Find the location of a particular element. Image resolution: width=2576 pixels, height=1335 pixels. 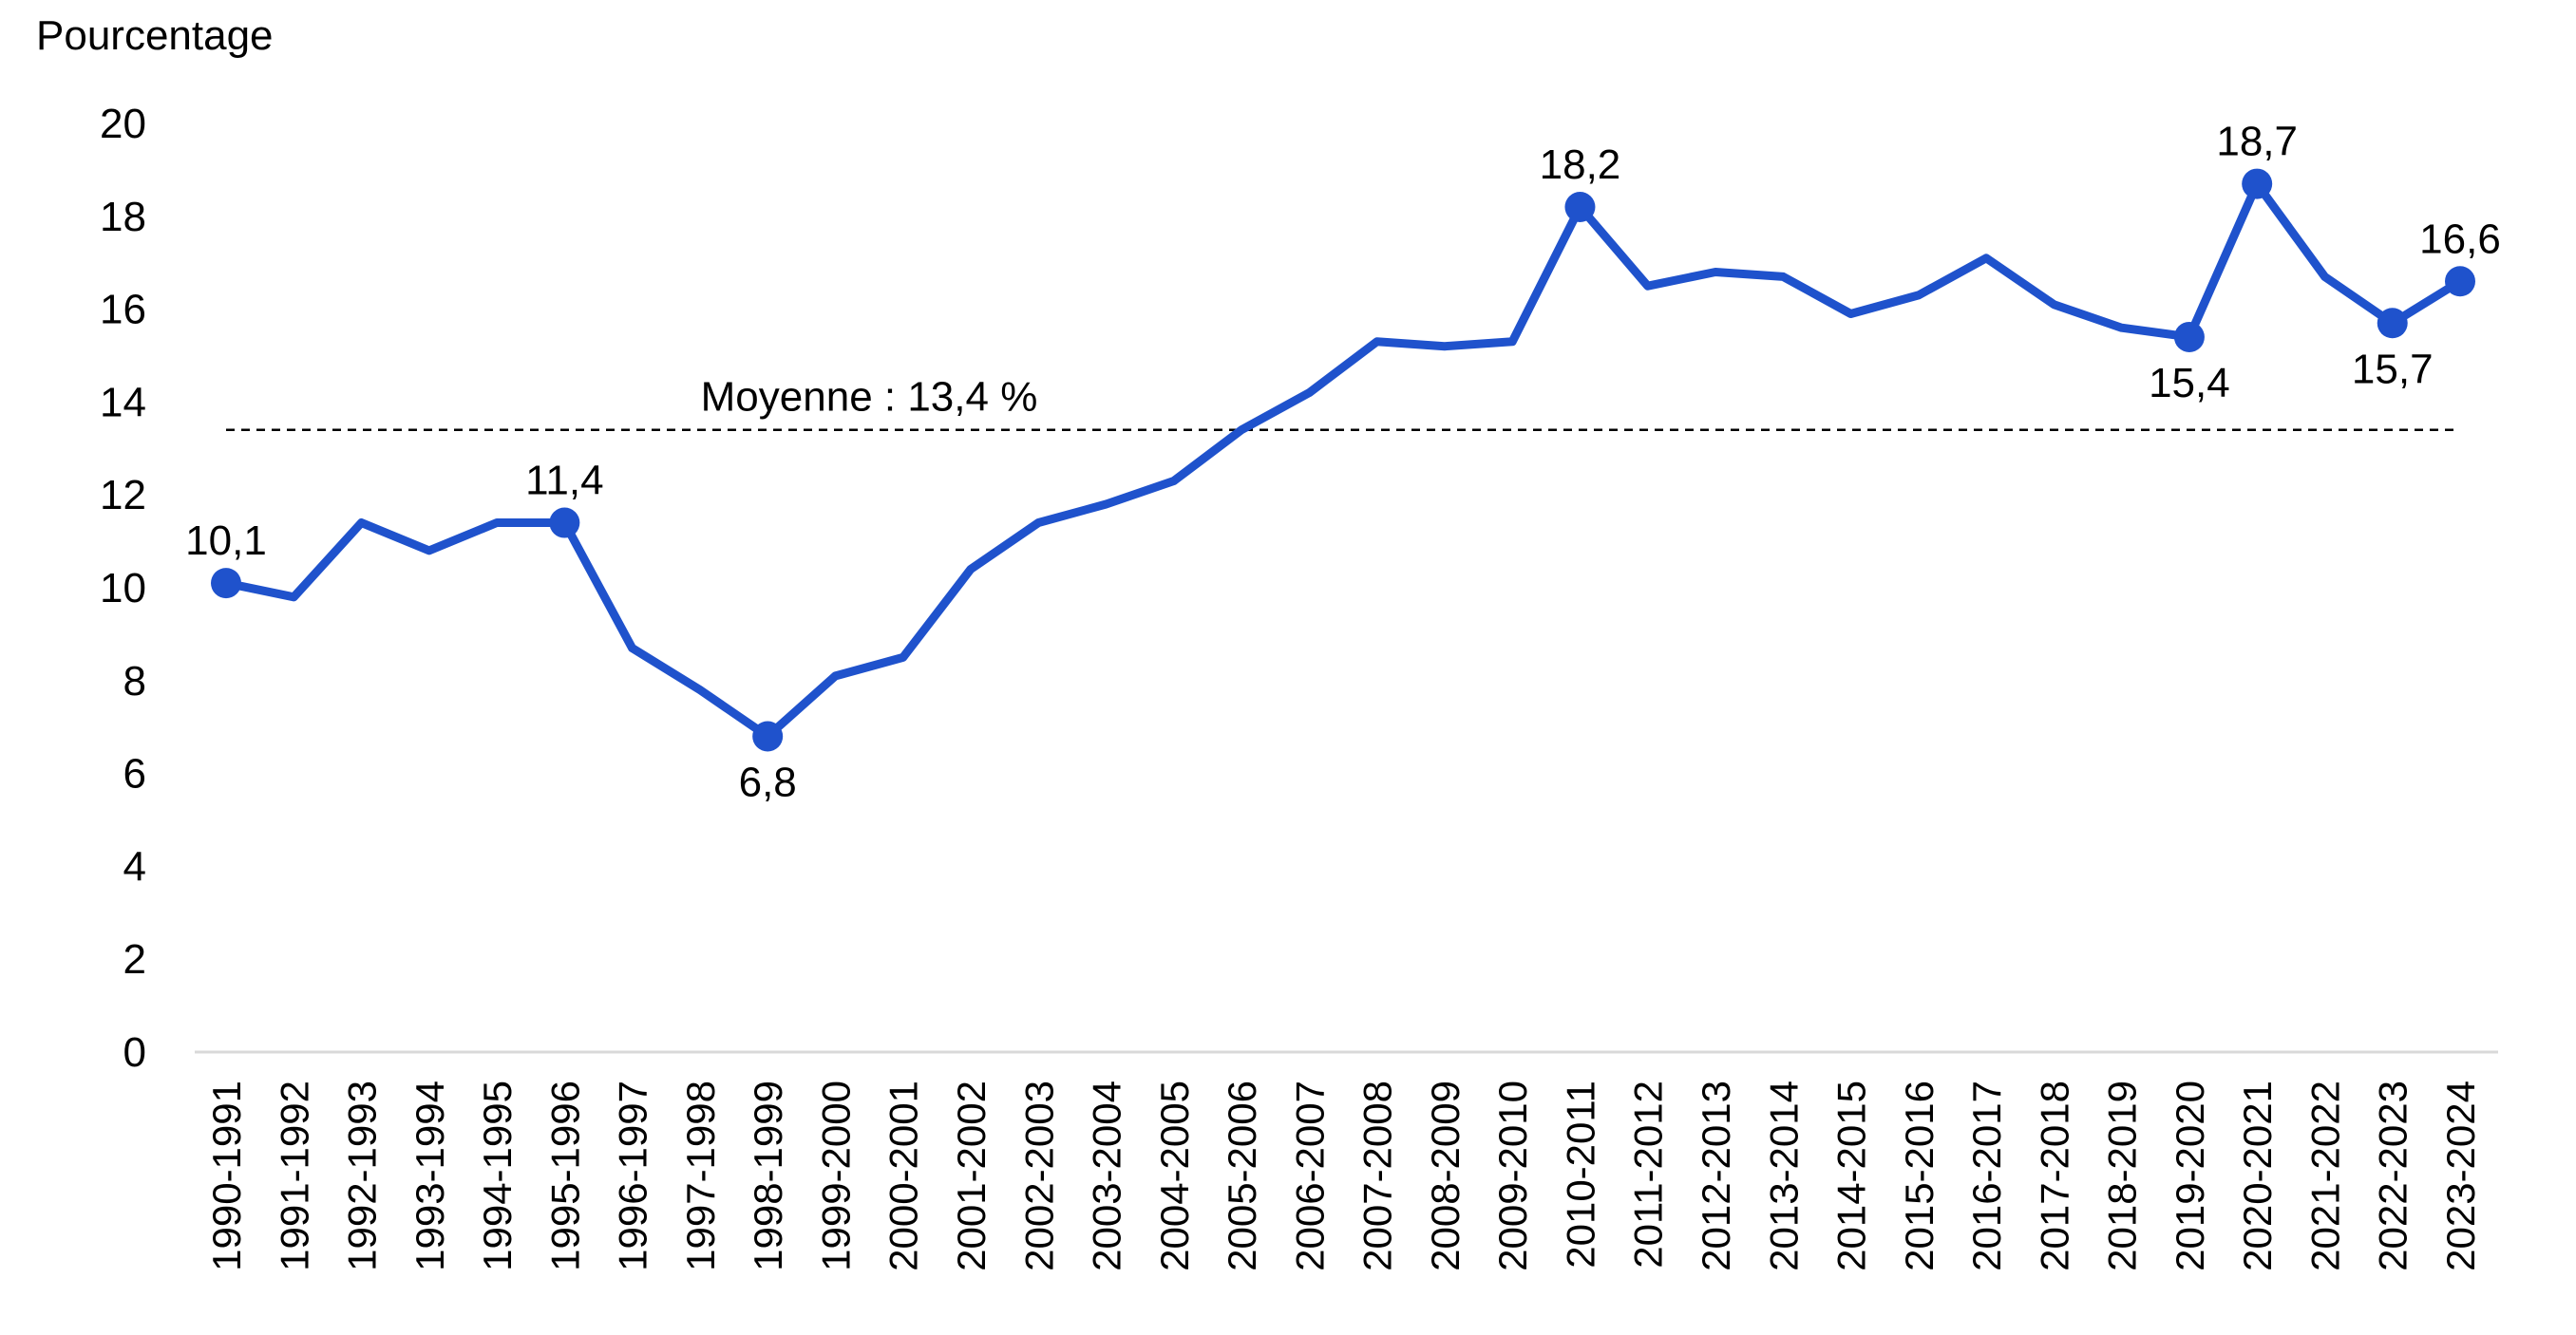

x-tick-label: 2022-2023 is located at coordinates (2393, 1176).